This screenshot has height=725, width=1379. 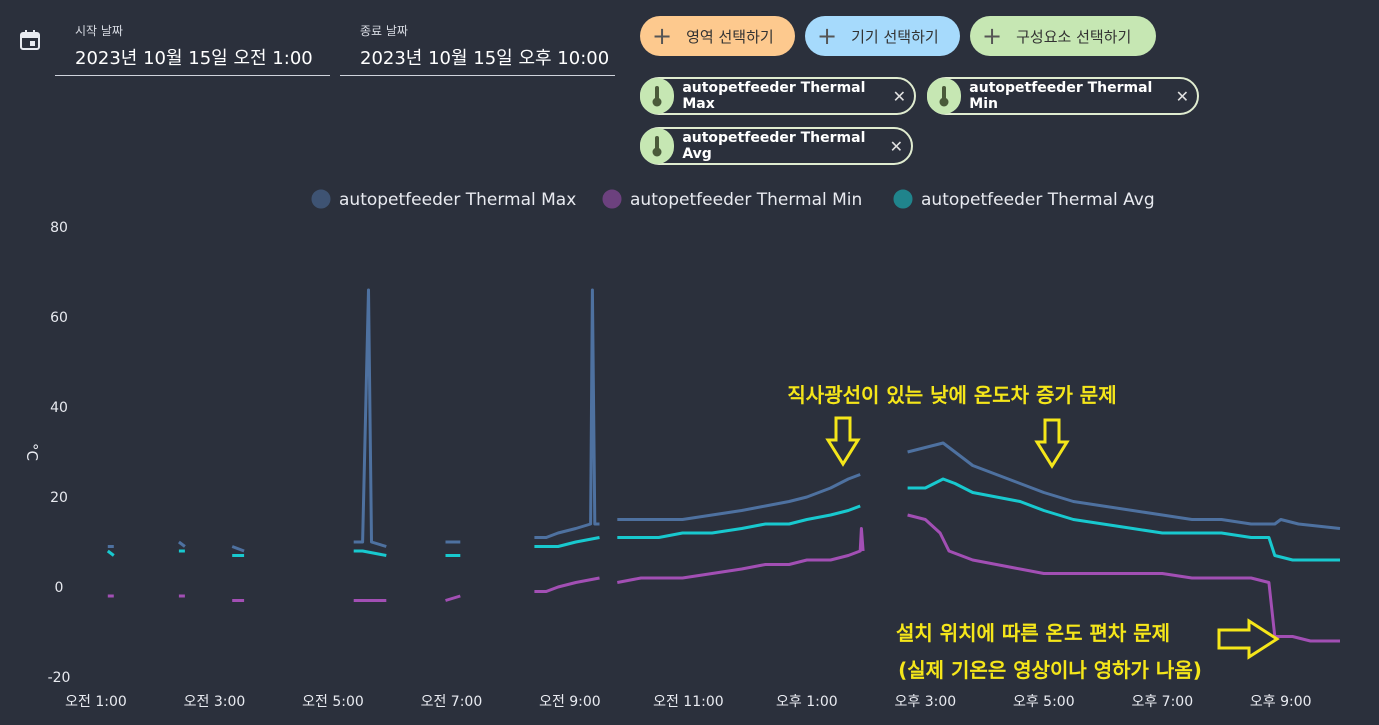 What do you see at coordinates (730, 36) in the screenshot?
I see `select-area-label: 영역 선택하기` at bounding box center [730, 36].